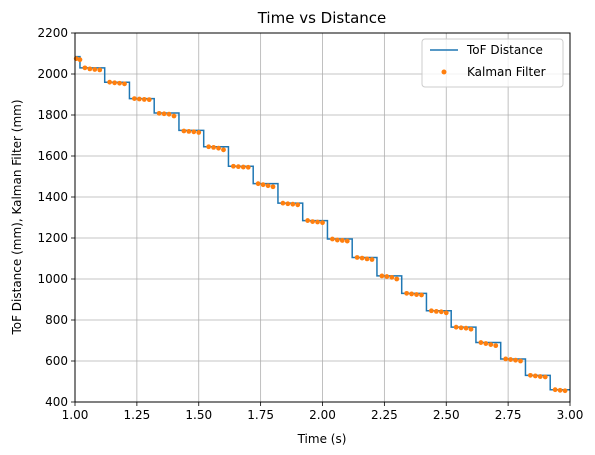 This screenshot has height=455, width=595. I want to click on y-axis-title: ToF Distance (mm), Kalman Filter (mm), so click(17, 217).